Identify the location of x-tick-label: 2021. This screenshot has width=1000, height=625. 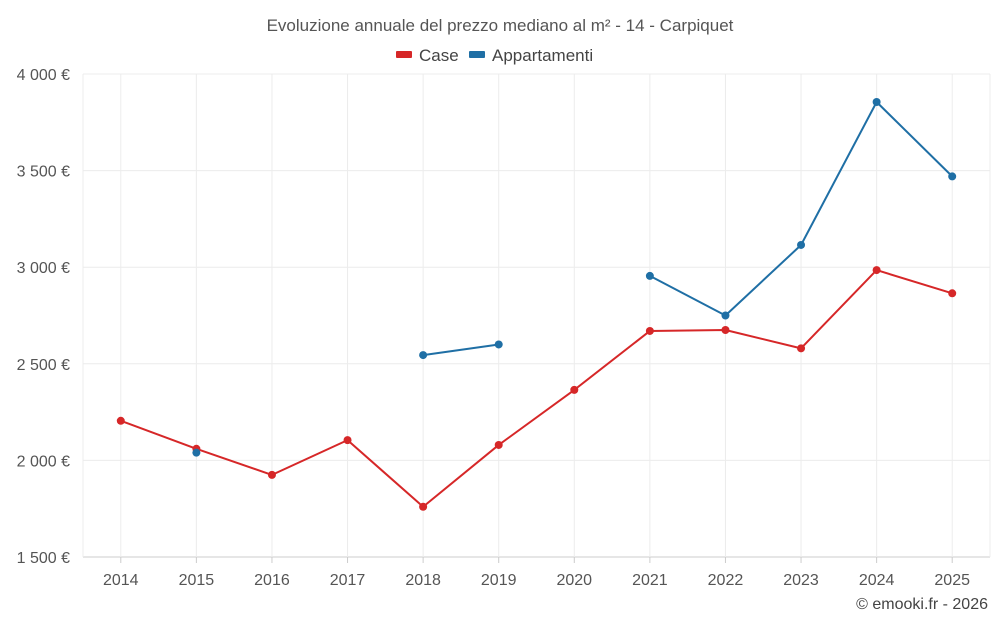
(650, 580).